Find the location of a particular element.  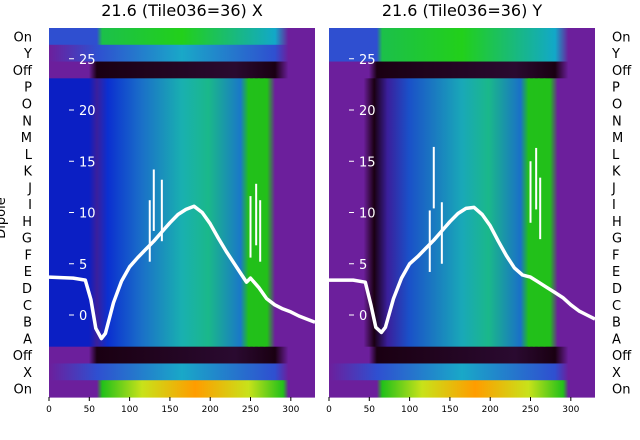

row-label-right-10: J is located at coordinates (613, 188).